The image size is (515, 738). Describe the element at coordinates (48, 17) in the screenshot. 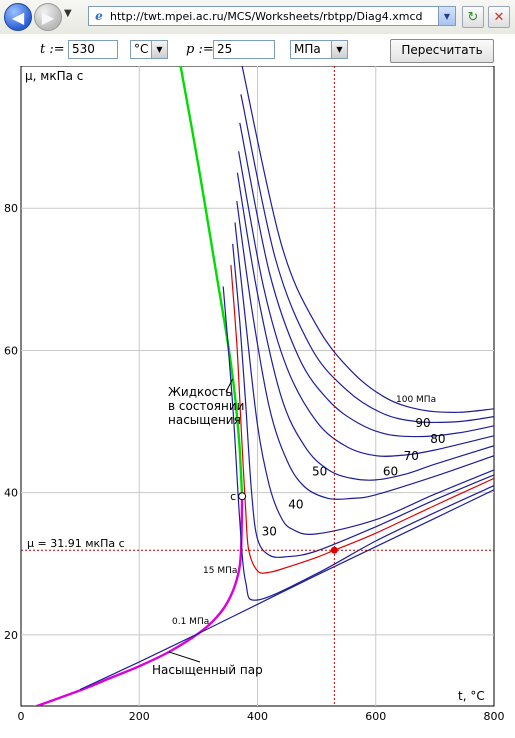

I see `arrow-right-icon: ▶` at that location.